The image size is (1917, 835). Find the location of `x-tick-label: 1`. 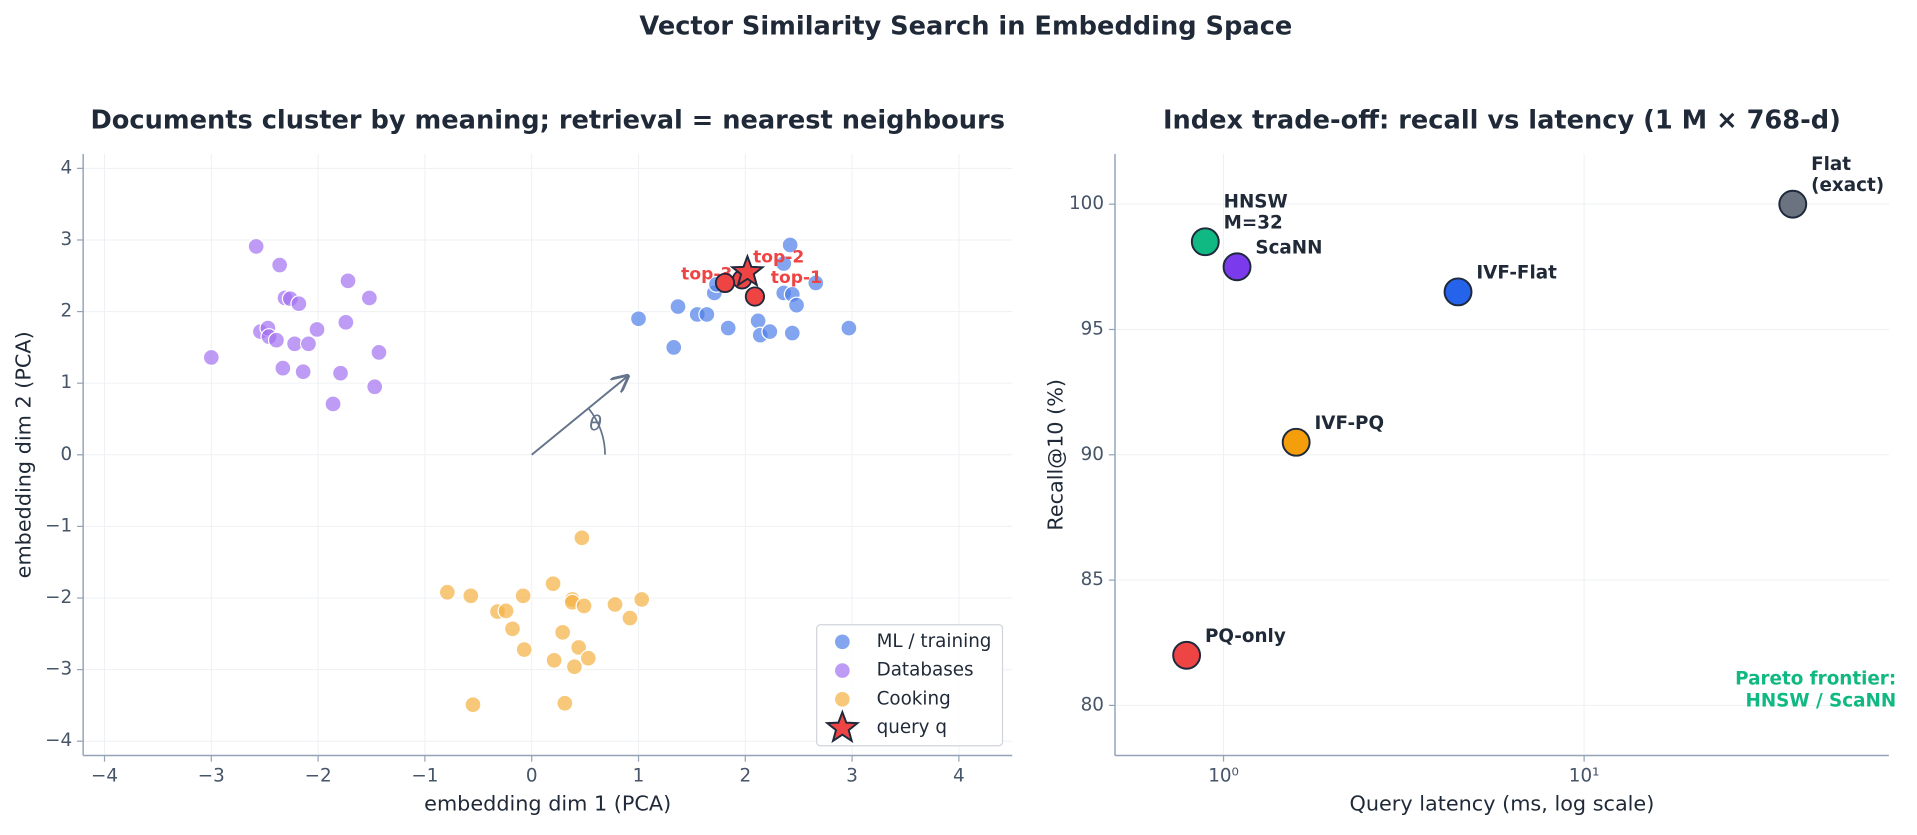

x-tick-label: 1 is located at coordinates (639, 775).